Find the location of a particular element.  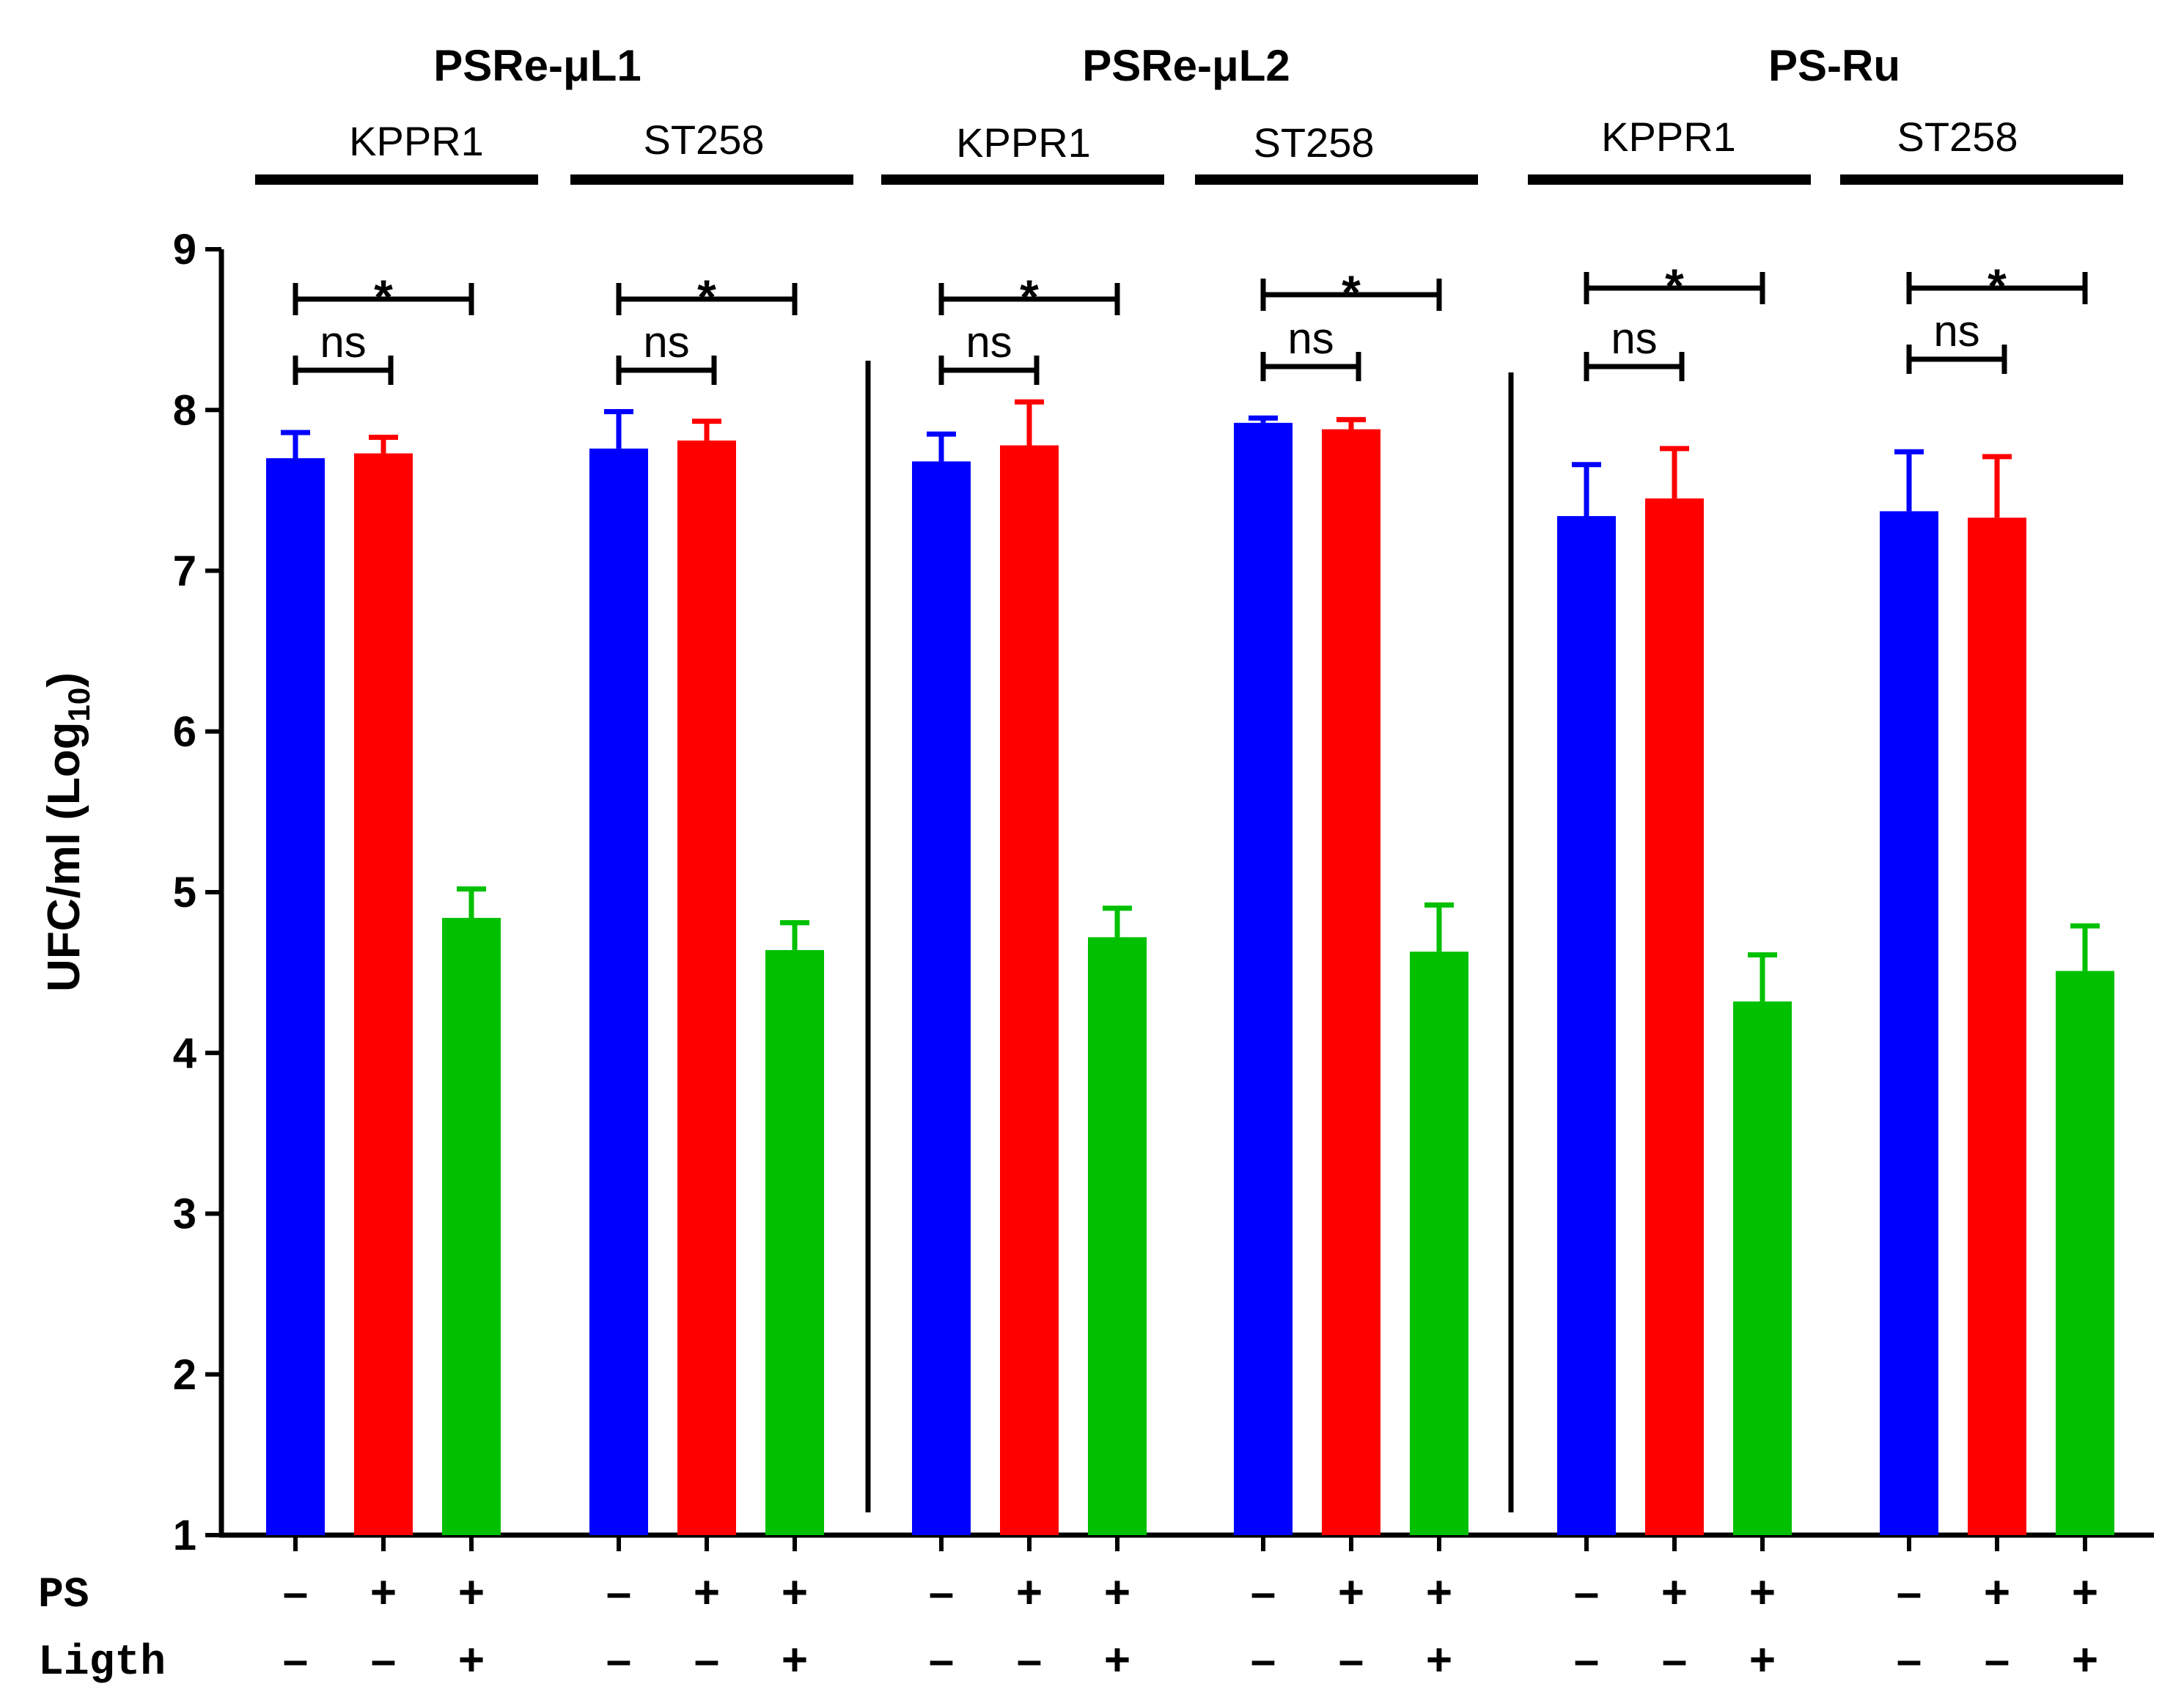

y-tick-label: 7 is located at coordinates (184, 571).